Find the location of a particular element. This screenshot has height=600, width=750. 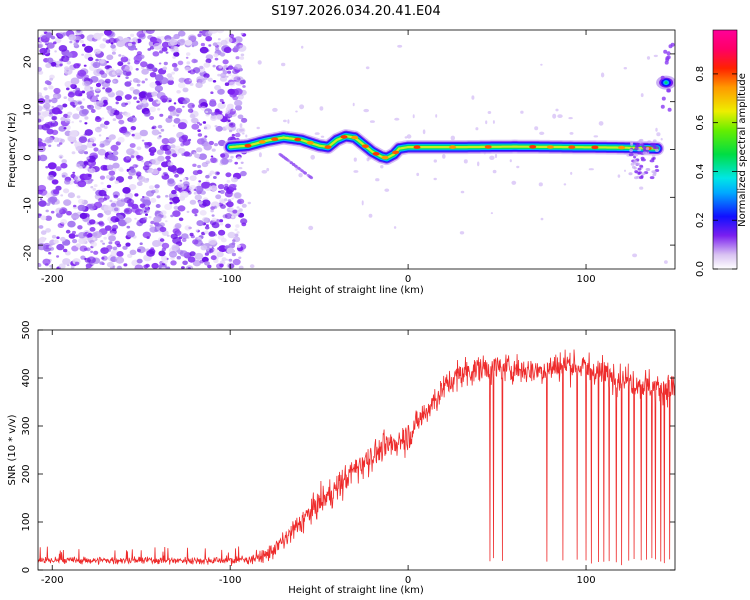

colorbar-ticks: 0.0 0.2 0.4 0.6 0.8 is located at coordinates (716, 171).